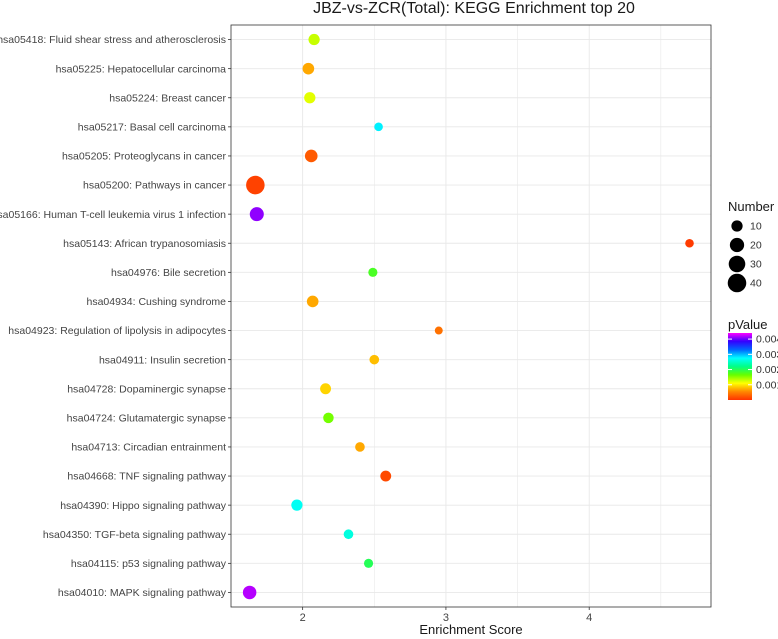 The height and width of the screenshot is (639, 778). What do you see at coordinates (155, 186) in the screenshot?
I see `y-tick-label: hsa05200: Pathways in cancer` at bounding box center [155, 186].